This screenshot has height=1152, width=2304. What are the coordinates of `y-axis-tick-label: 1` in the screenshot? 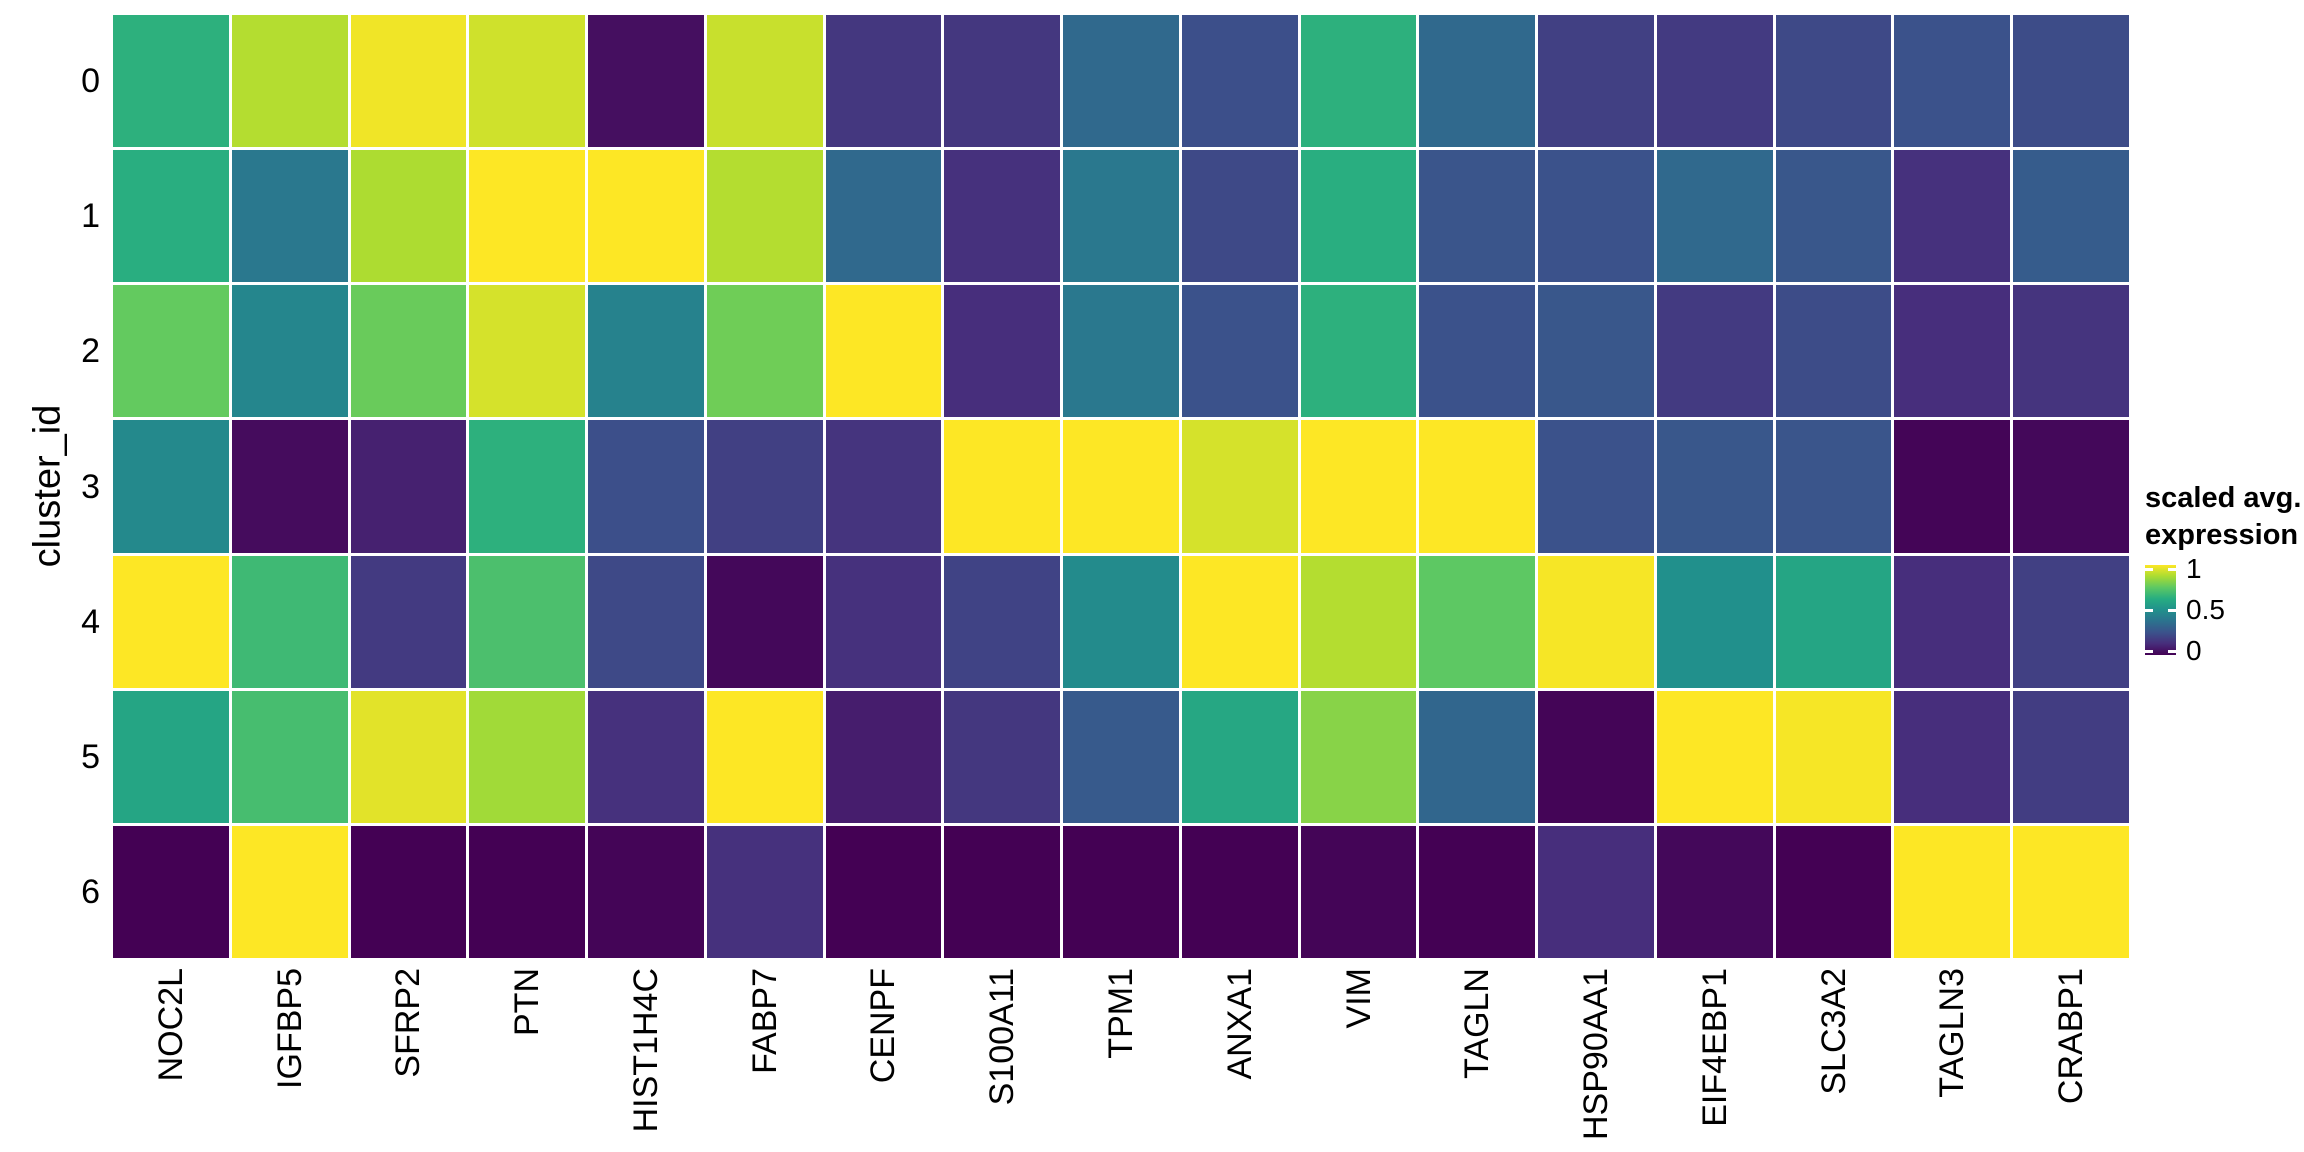 It's located at (90, 216).